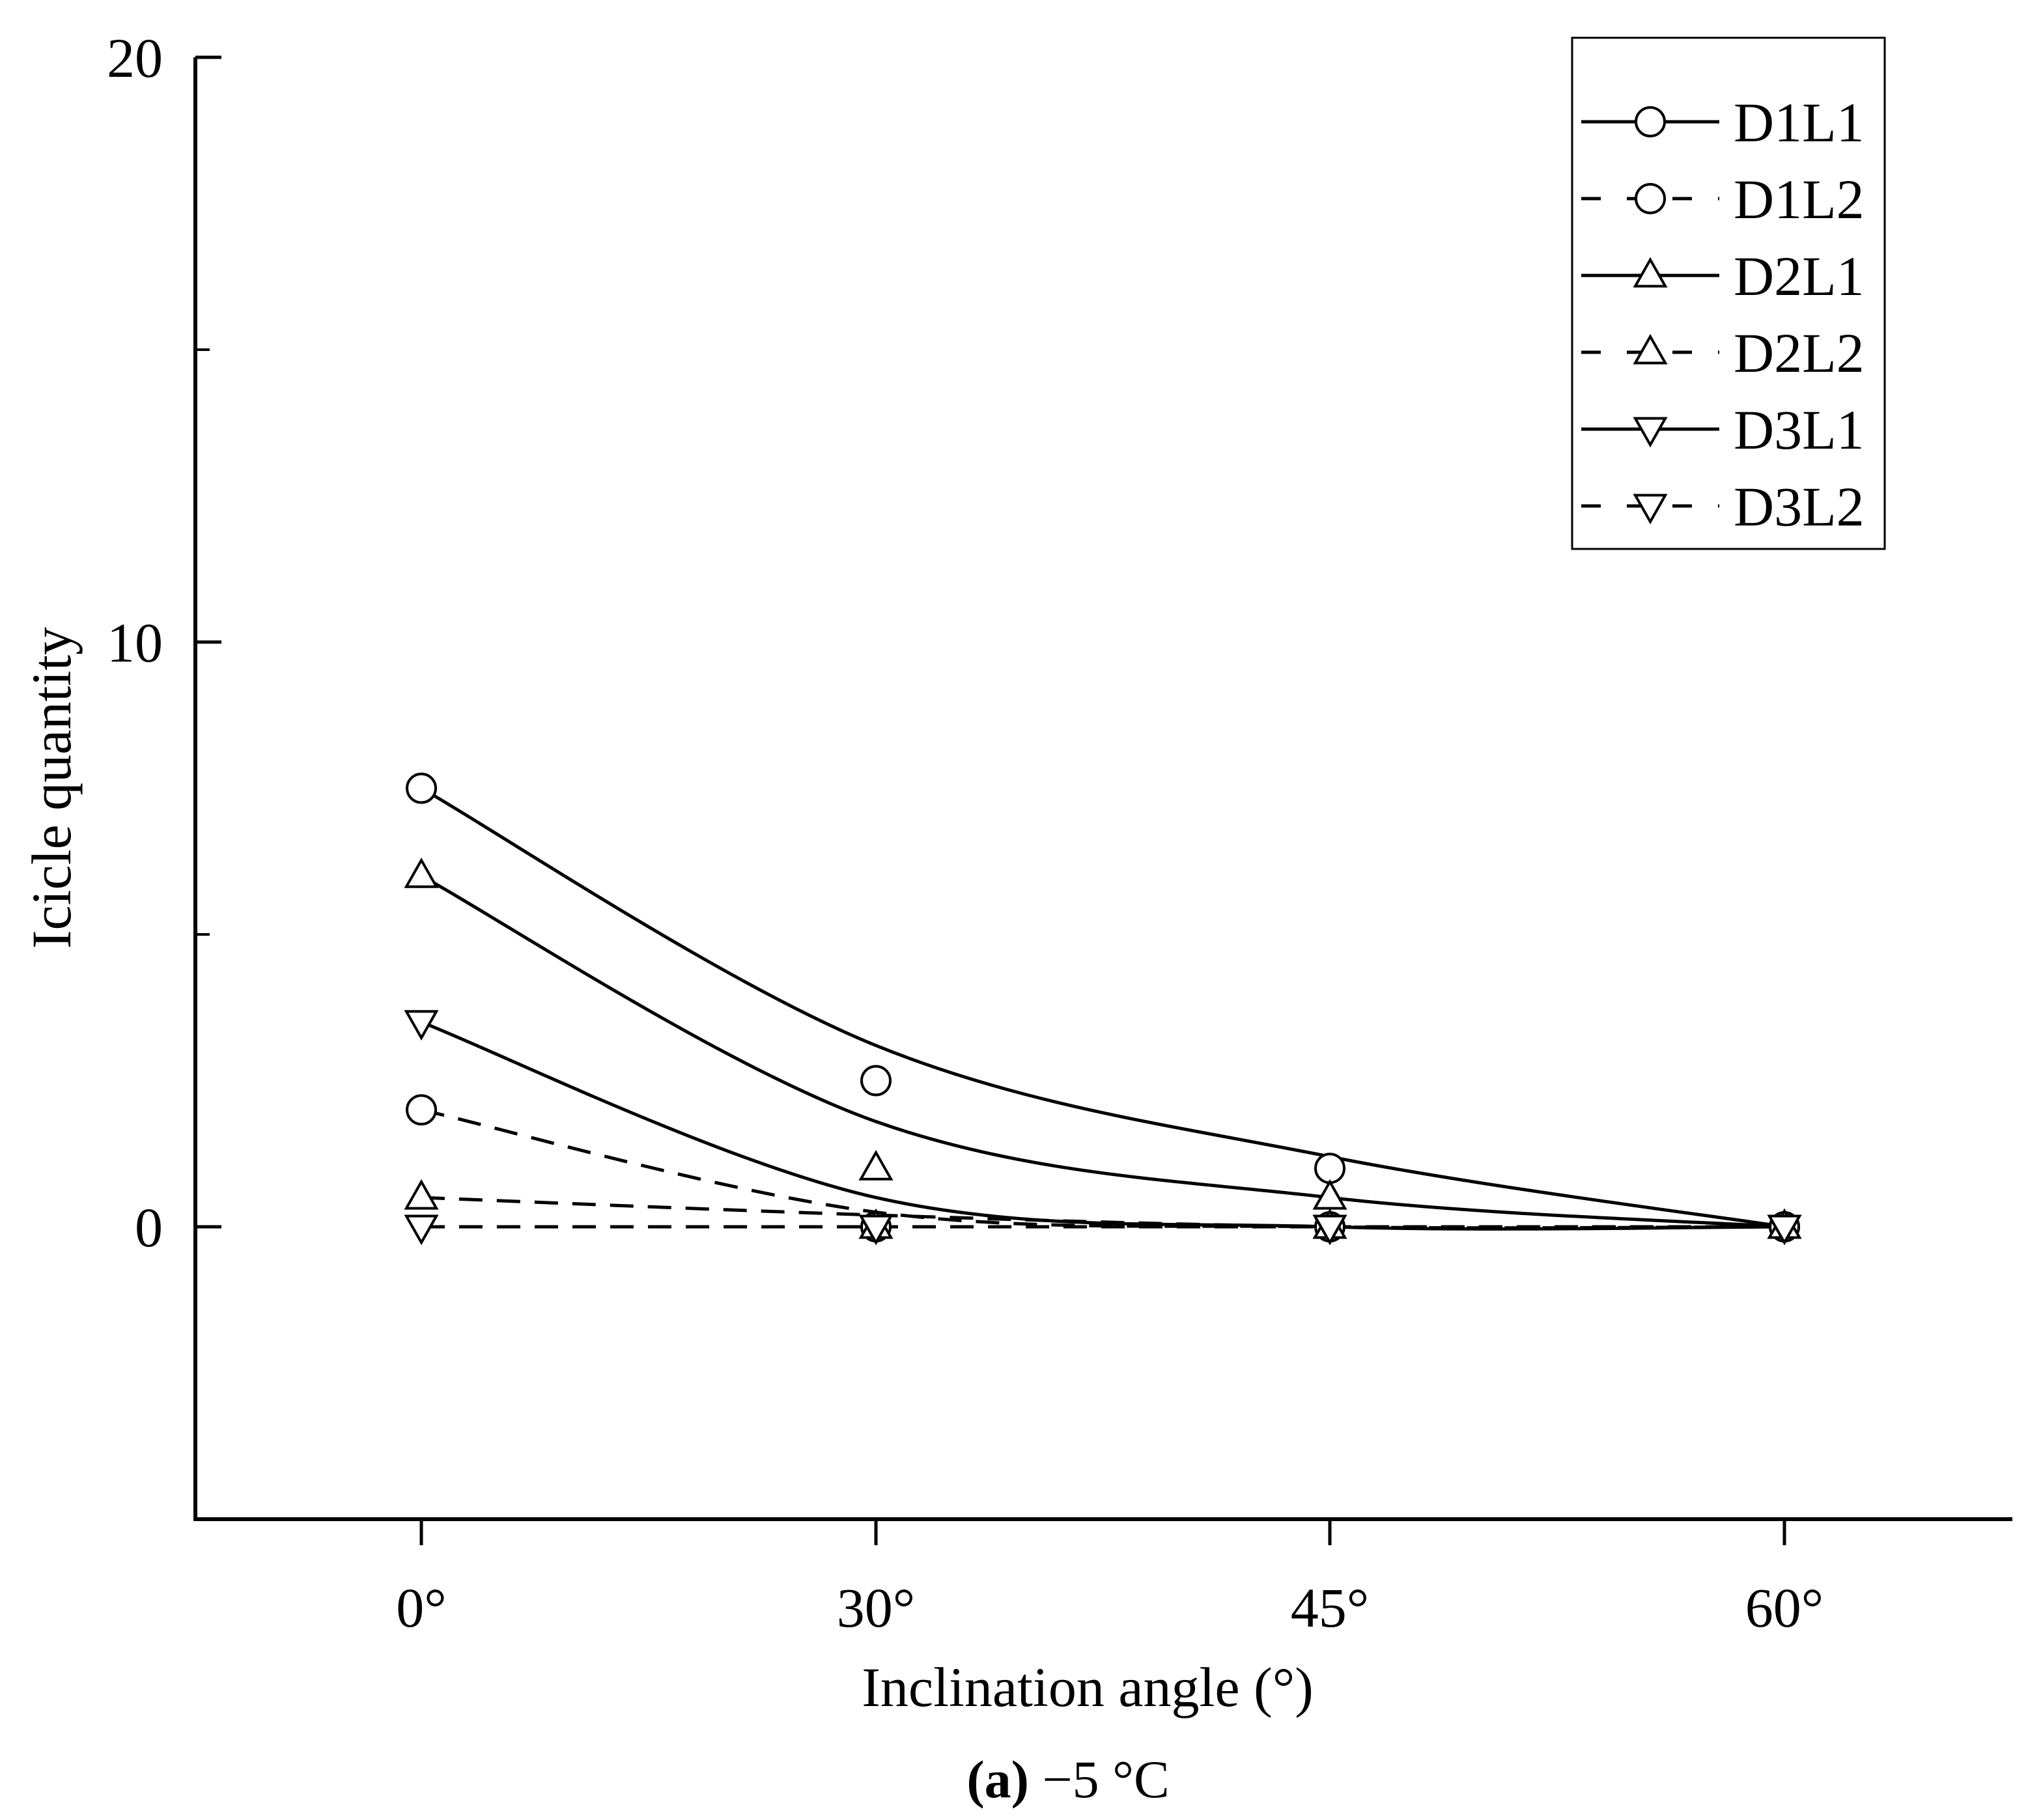 The image size is (2028, 1820). Describe the element at coordinates (1799, 276) in the screenshot. I see `legend-label: D2L1` at that location.